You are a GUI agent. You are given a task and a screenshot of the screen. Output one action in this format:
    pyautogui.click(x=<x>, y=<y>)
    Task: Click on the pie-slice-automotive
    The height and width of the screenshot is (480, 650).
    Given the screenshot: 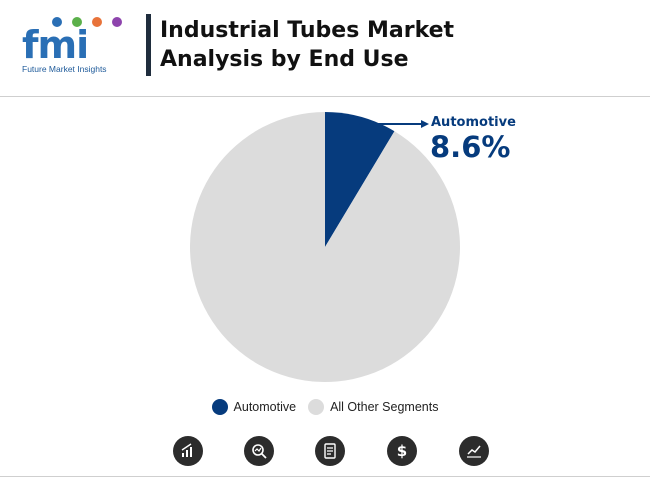 What is the action you would take?
    pyautogui.click(x=360, y=179)
    